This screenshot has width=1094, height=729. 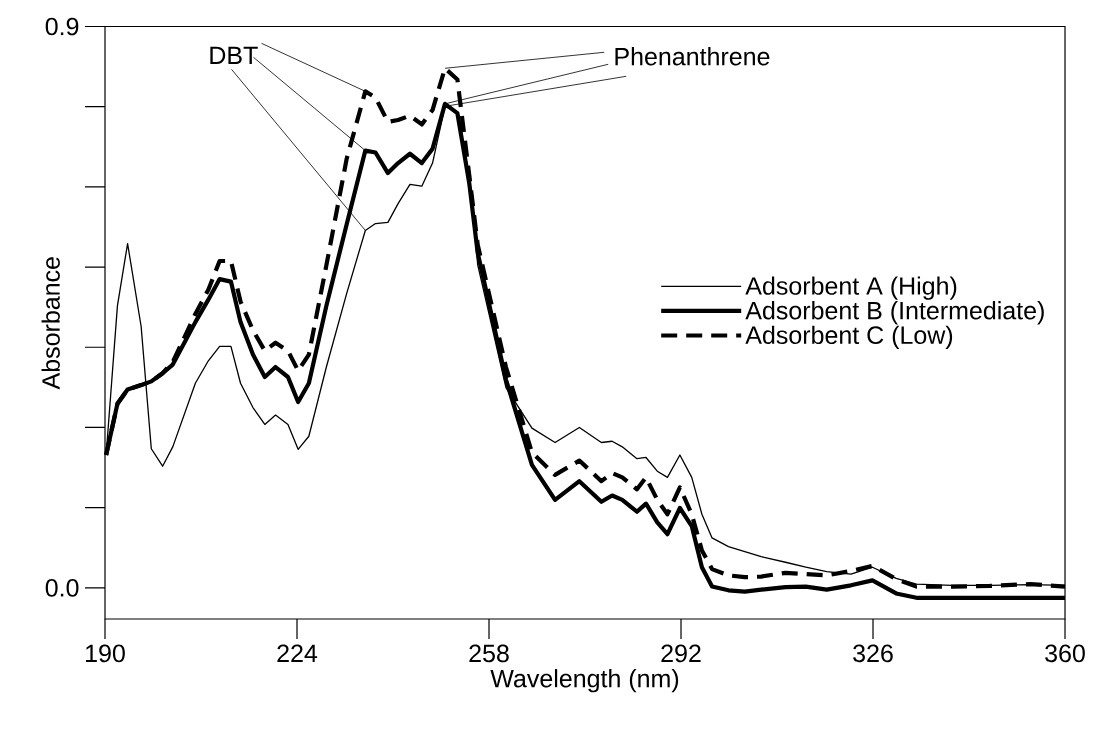 I want to click on x-axis-title: Wavelength (nm), so click(x=584, y=681).